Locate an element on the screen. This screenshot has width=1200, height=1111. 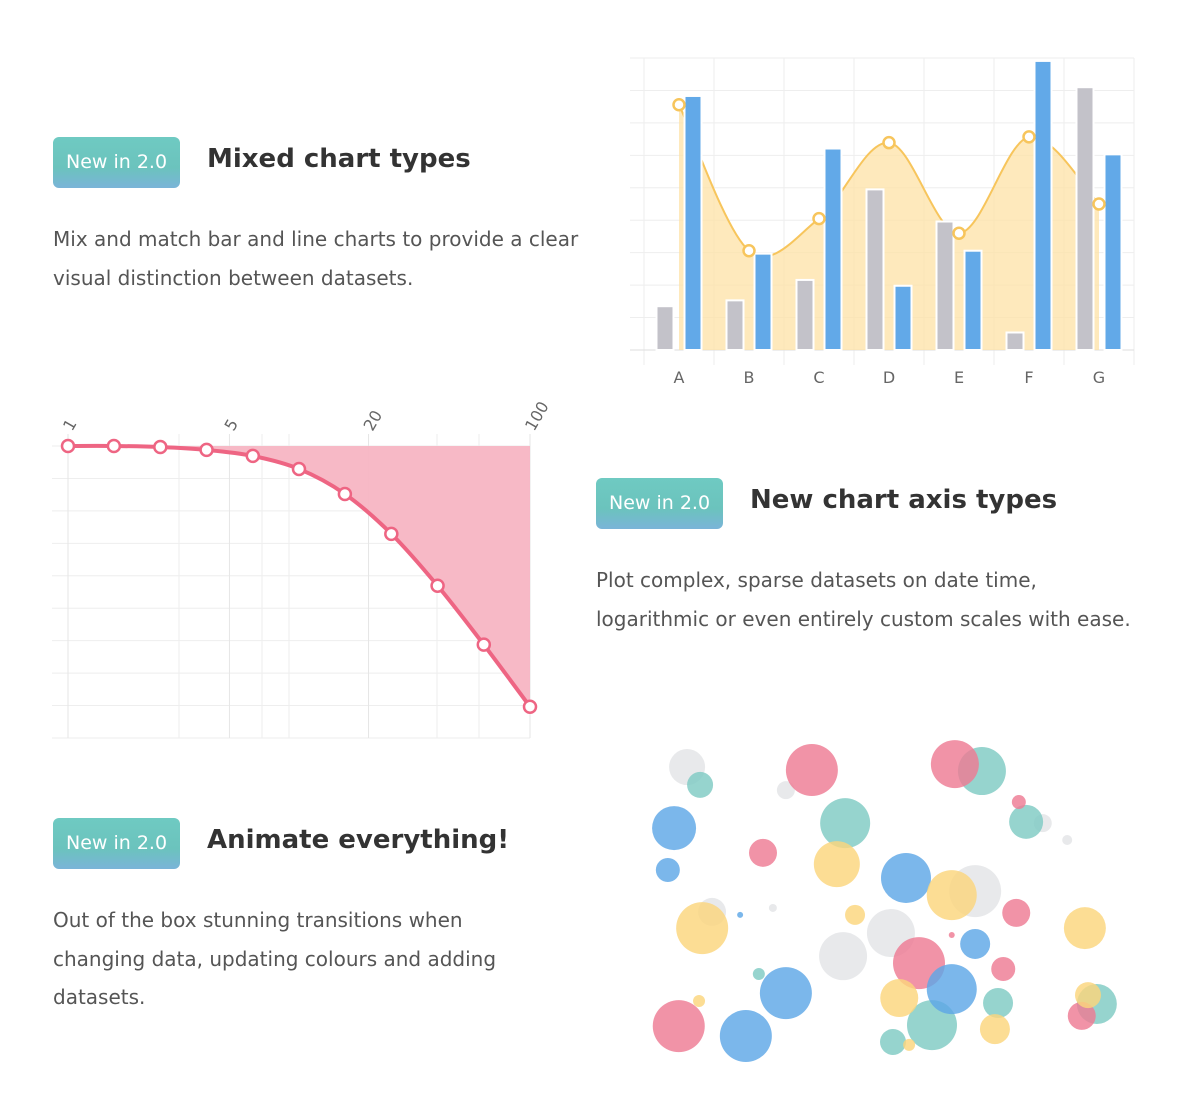
x-tick-label: 5 is located at coordinates (231, 425).